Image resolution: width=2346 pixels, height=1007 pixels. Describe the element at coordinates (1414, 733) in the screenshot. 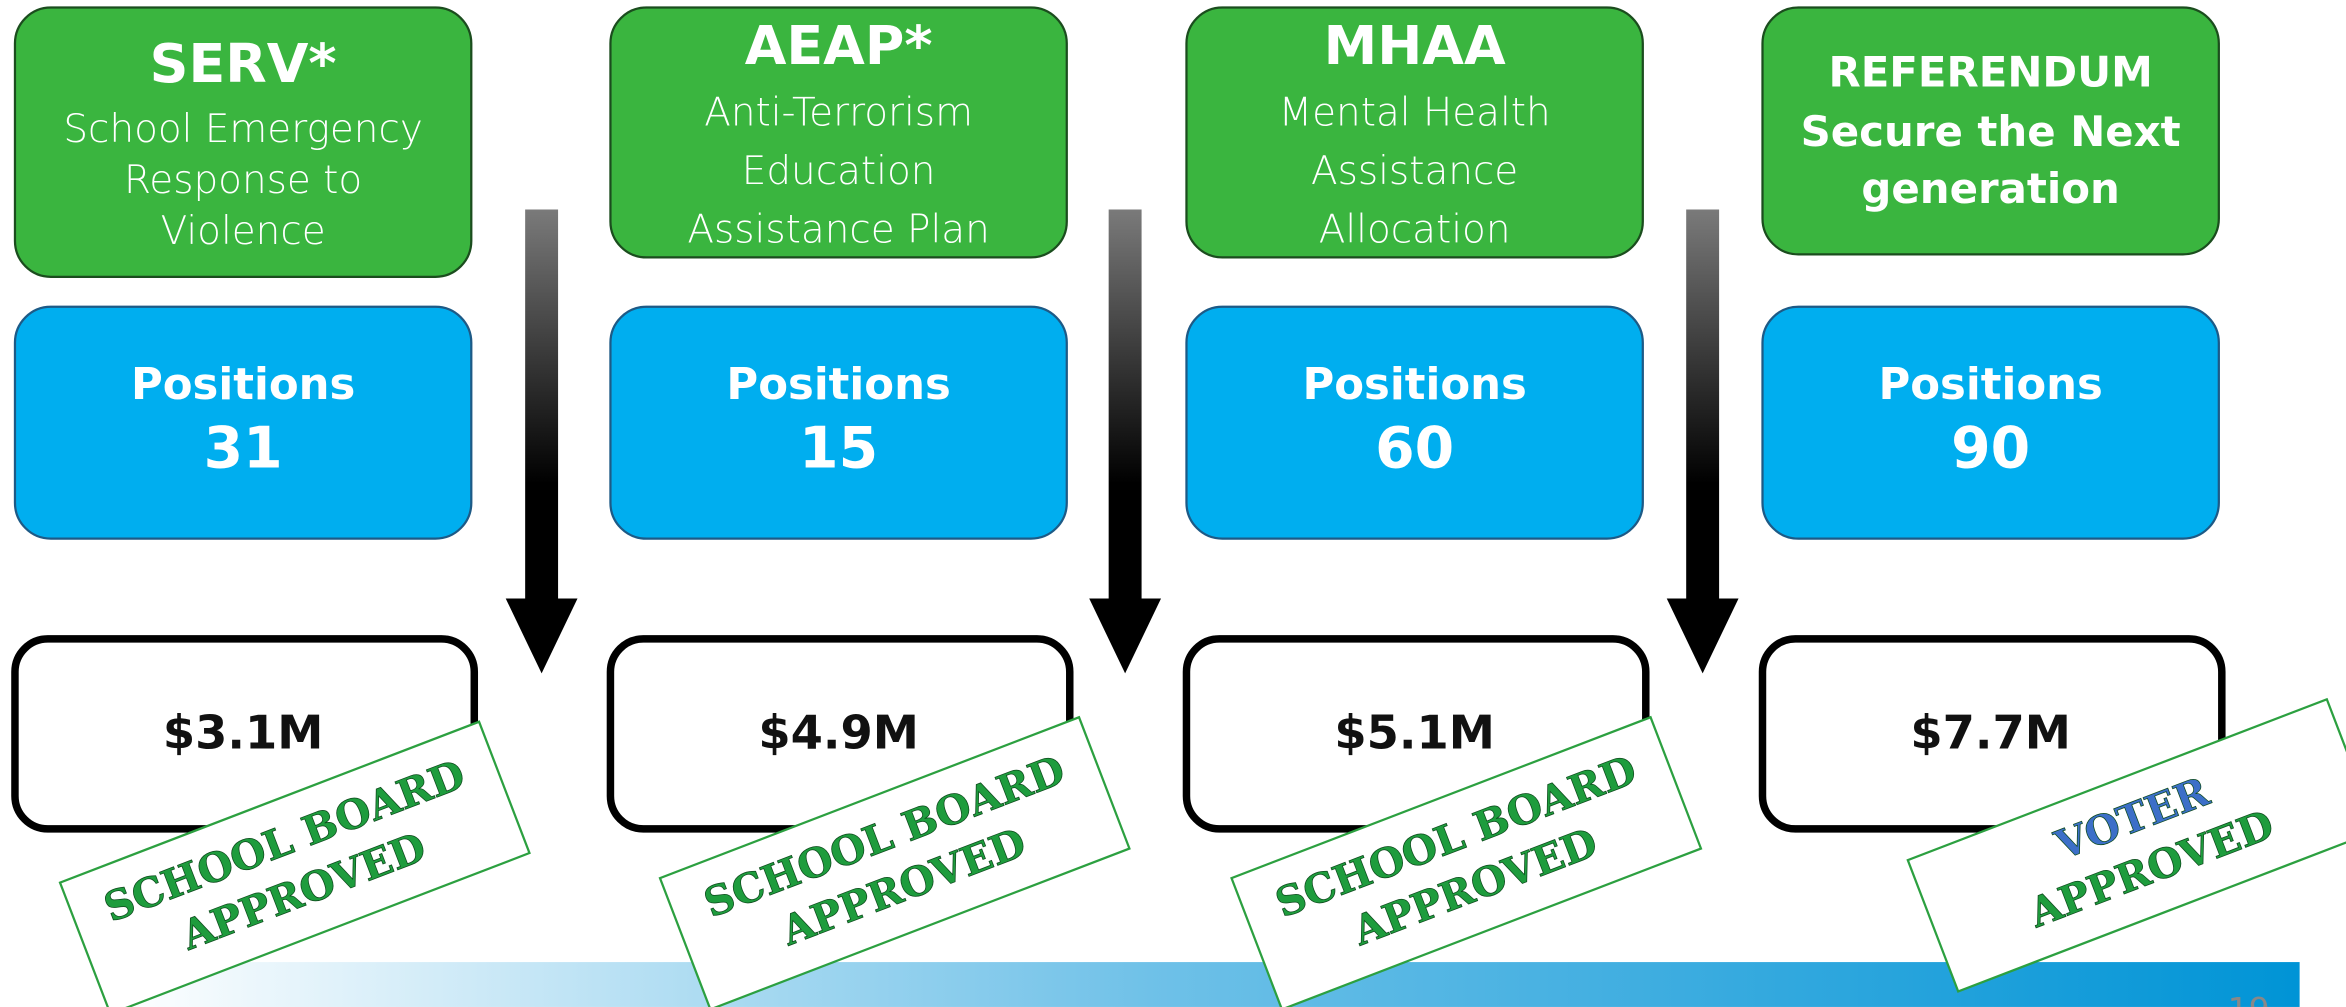

I see `amount: $5.1M` at that location.